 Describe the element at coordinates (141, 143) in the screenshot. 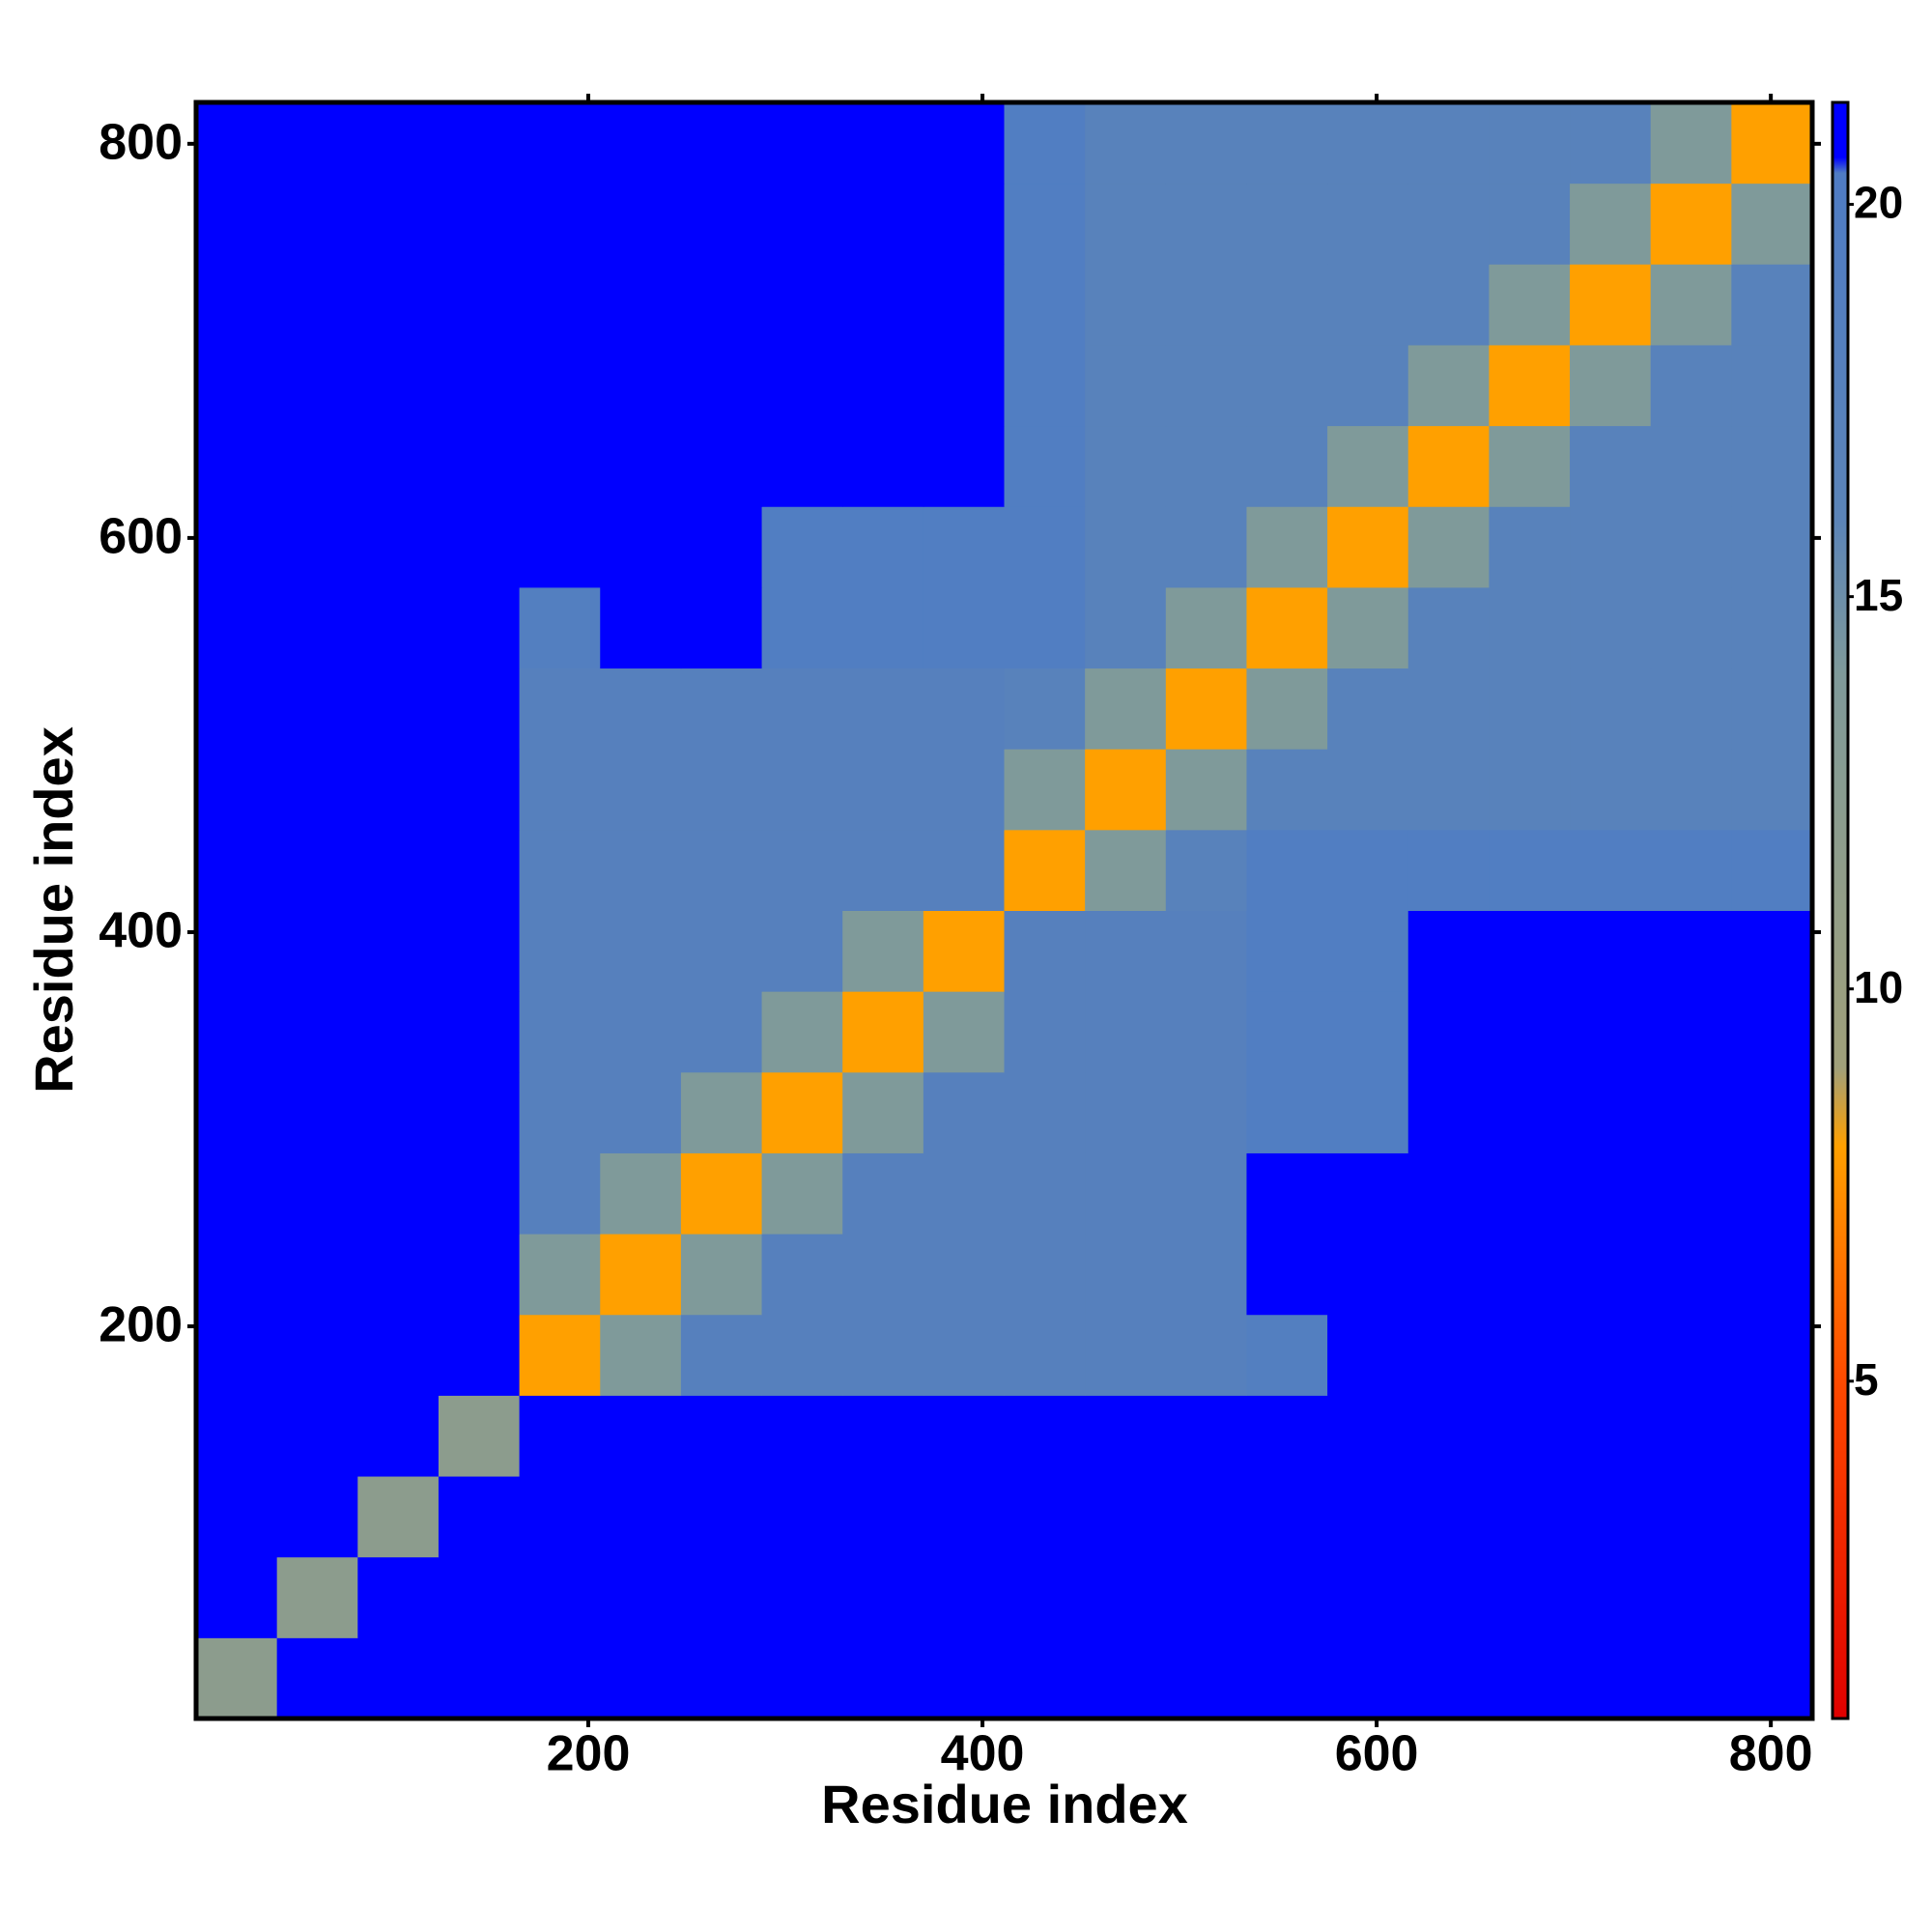

I see `y-tick-label: 800` at that location.